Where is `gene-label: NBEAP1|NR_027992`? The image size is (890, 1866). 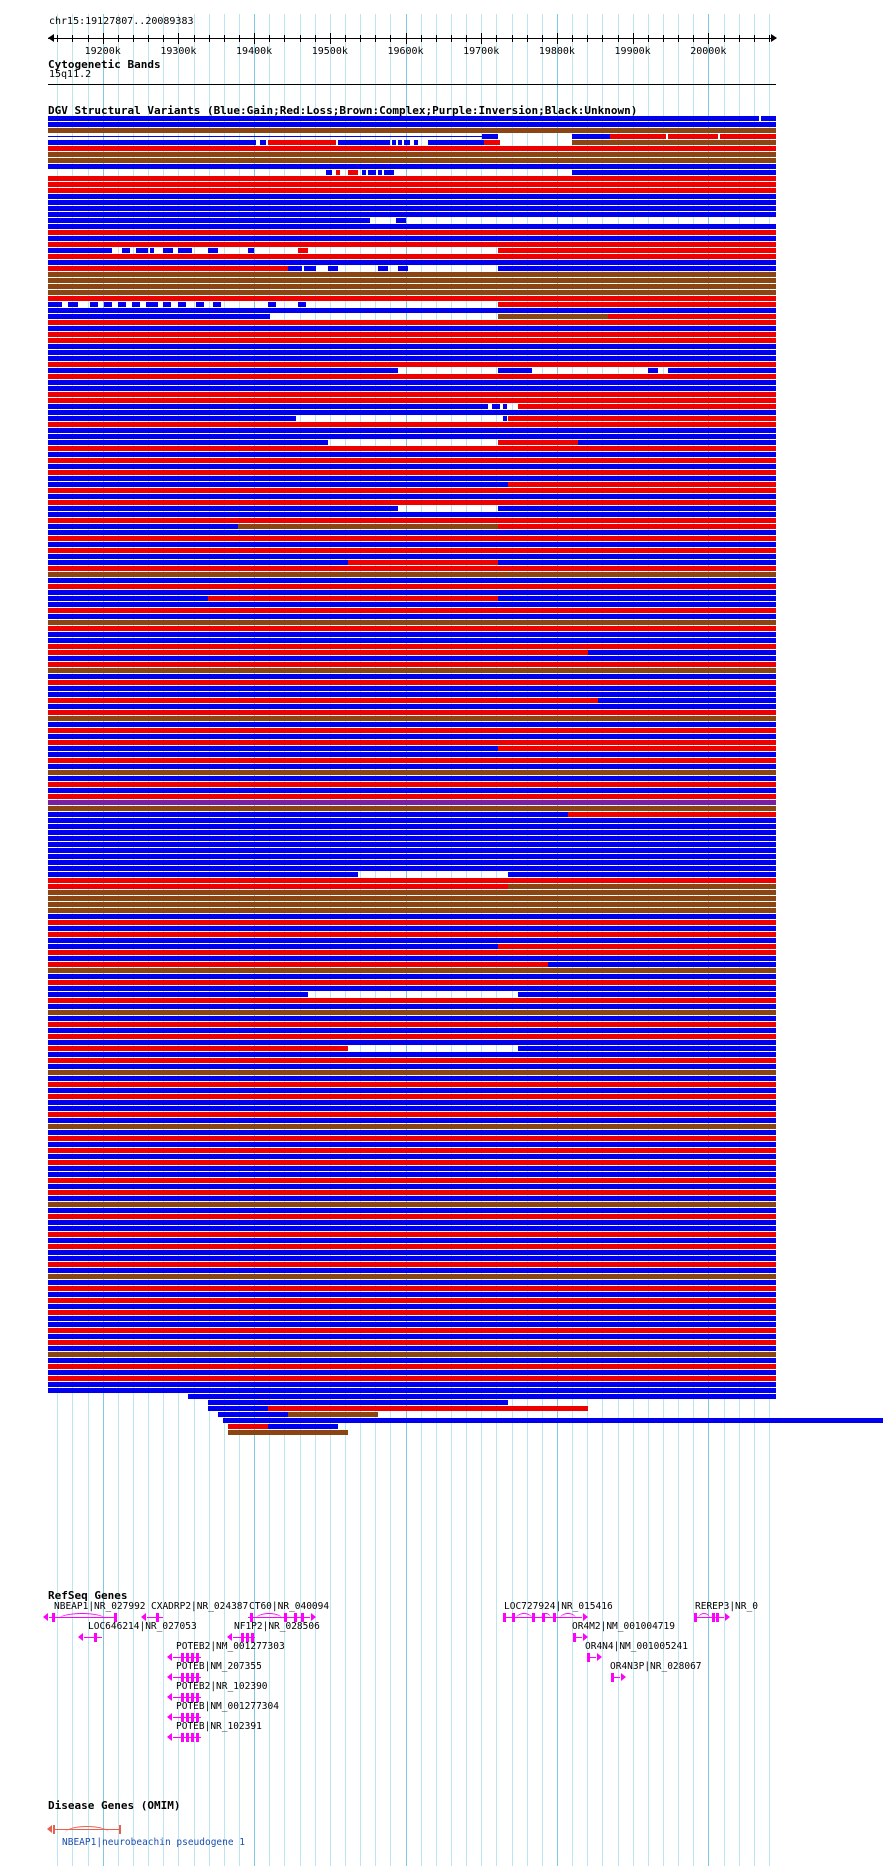
gene-label: NBEAP1|NR_027992 is located at coordinates (100, 1606).